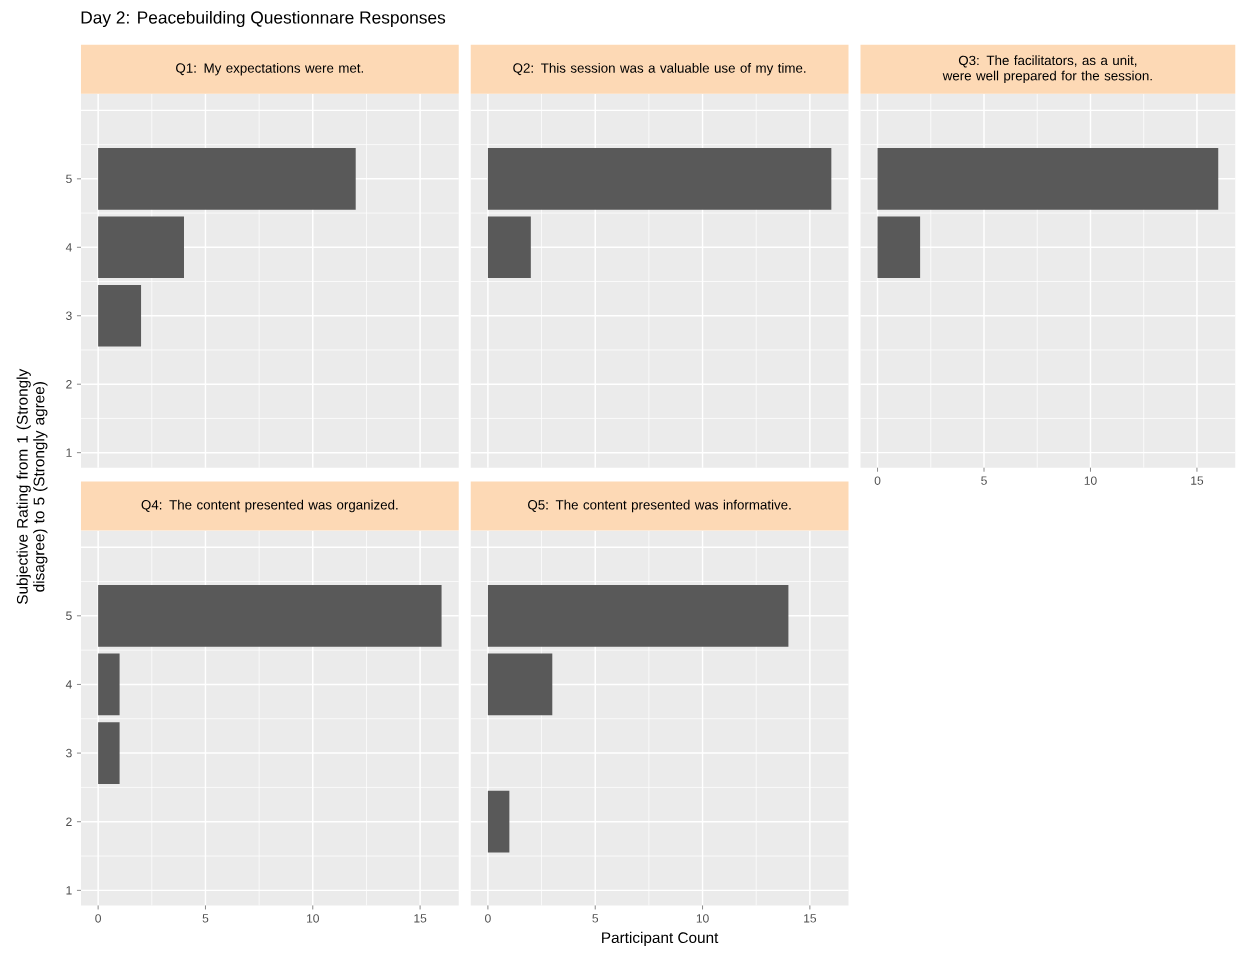  What do you see at coordinates (269, 505) in the screenshot?
I see `chart-title: Q4: The content presented was organized.` at bounding box center [269, 505].